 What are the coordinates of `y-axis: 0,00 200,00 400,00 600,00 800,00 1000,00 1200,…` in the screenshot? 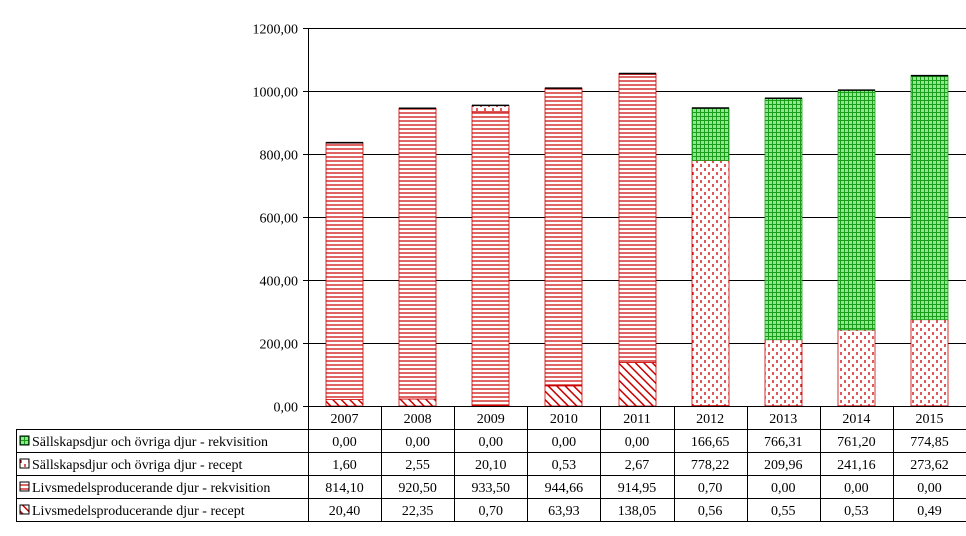 It's located at (281, 219).